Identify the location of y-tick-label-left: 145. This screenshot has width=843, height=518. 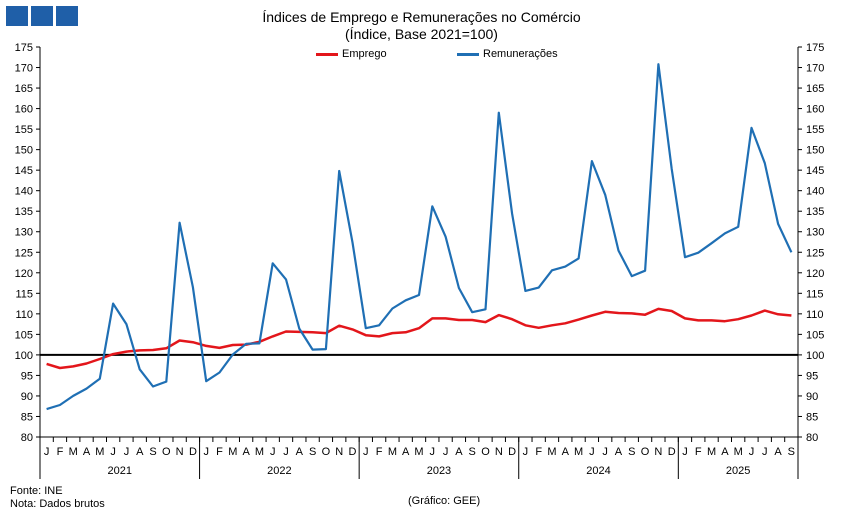
(24, 171).